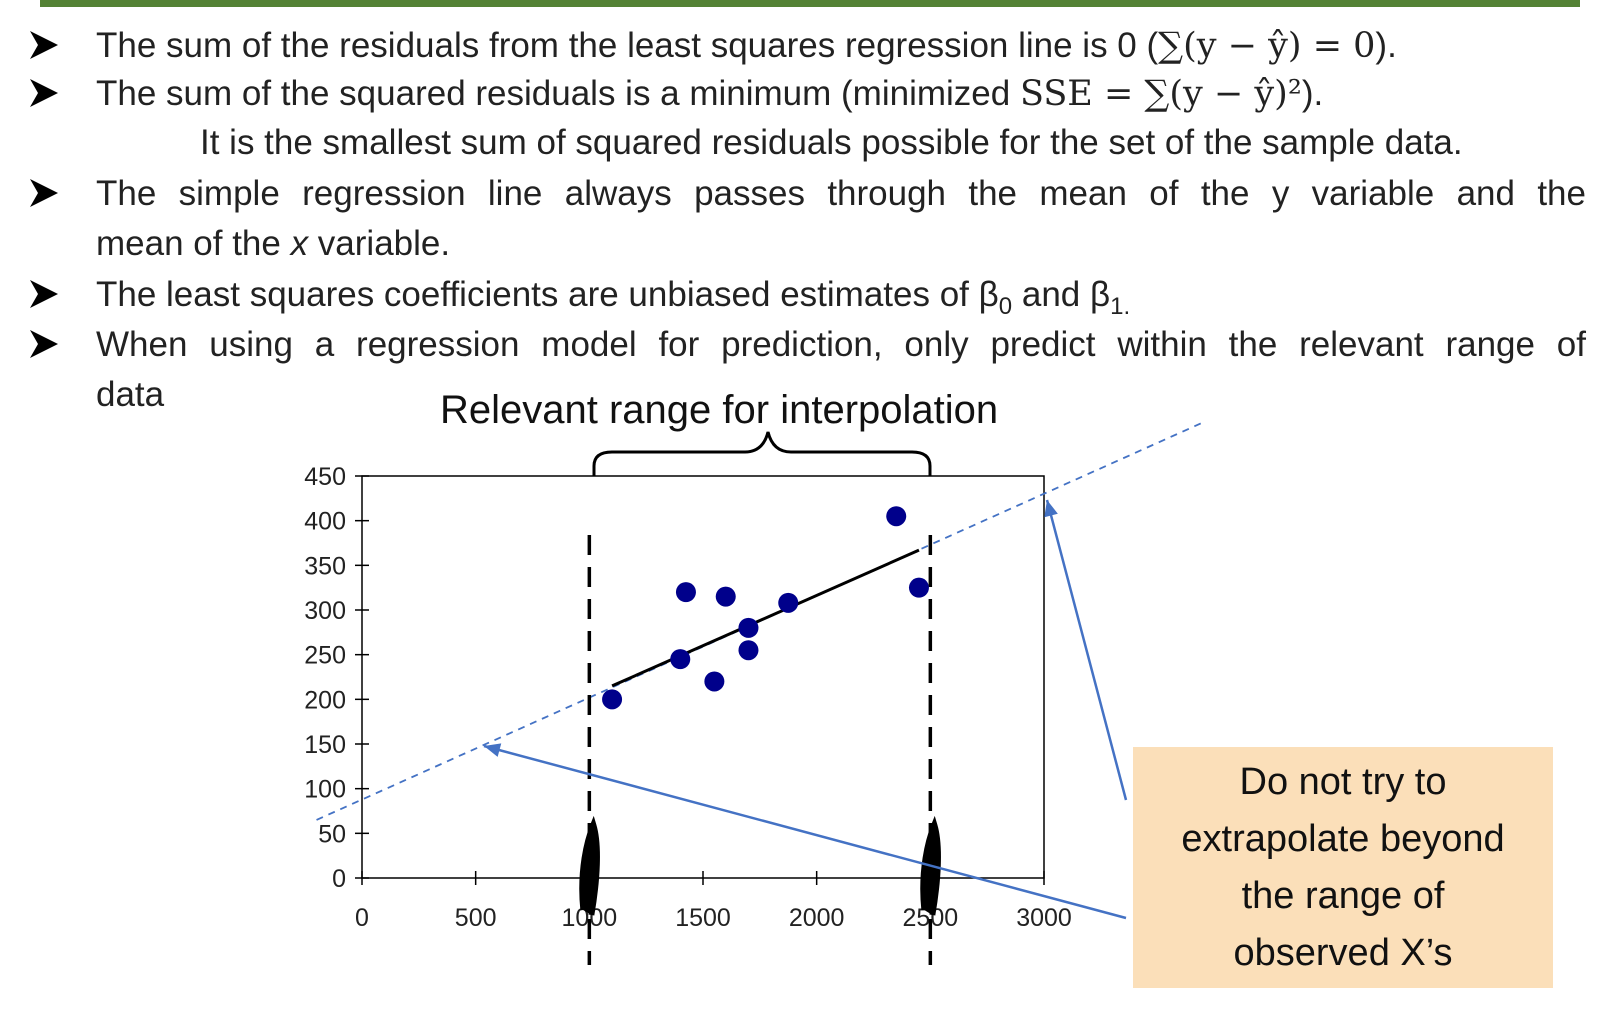 The width and height of the screenshot is (1622, 1012). Describe the element at coordinates (1051, 509) in the screenshot. I see `upper-annotation-arrow-head` at that location.